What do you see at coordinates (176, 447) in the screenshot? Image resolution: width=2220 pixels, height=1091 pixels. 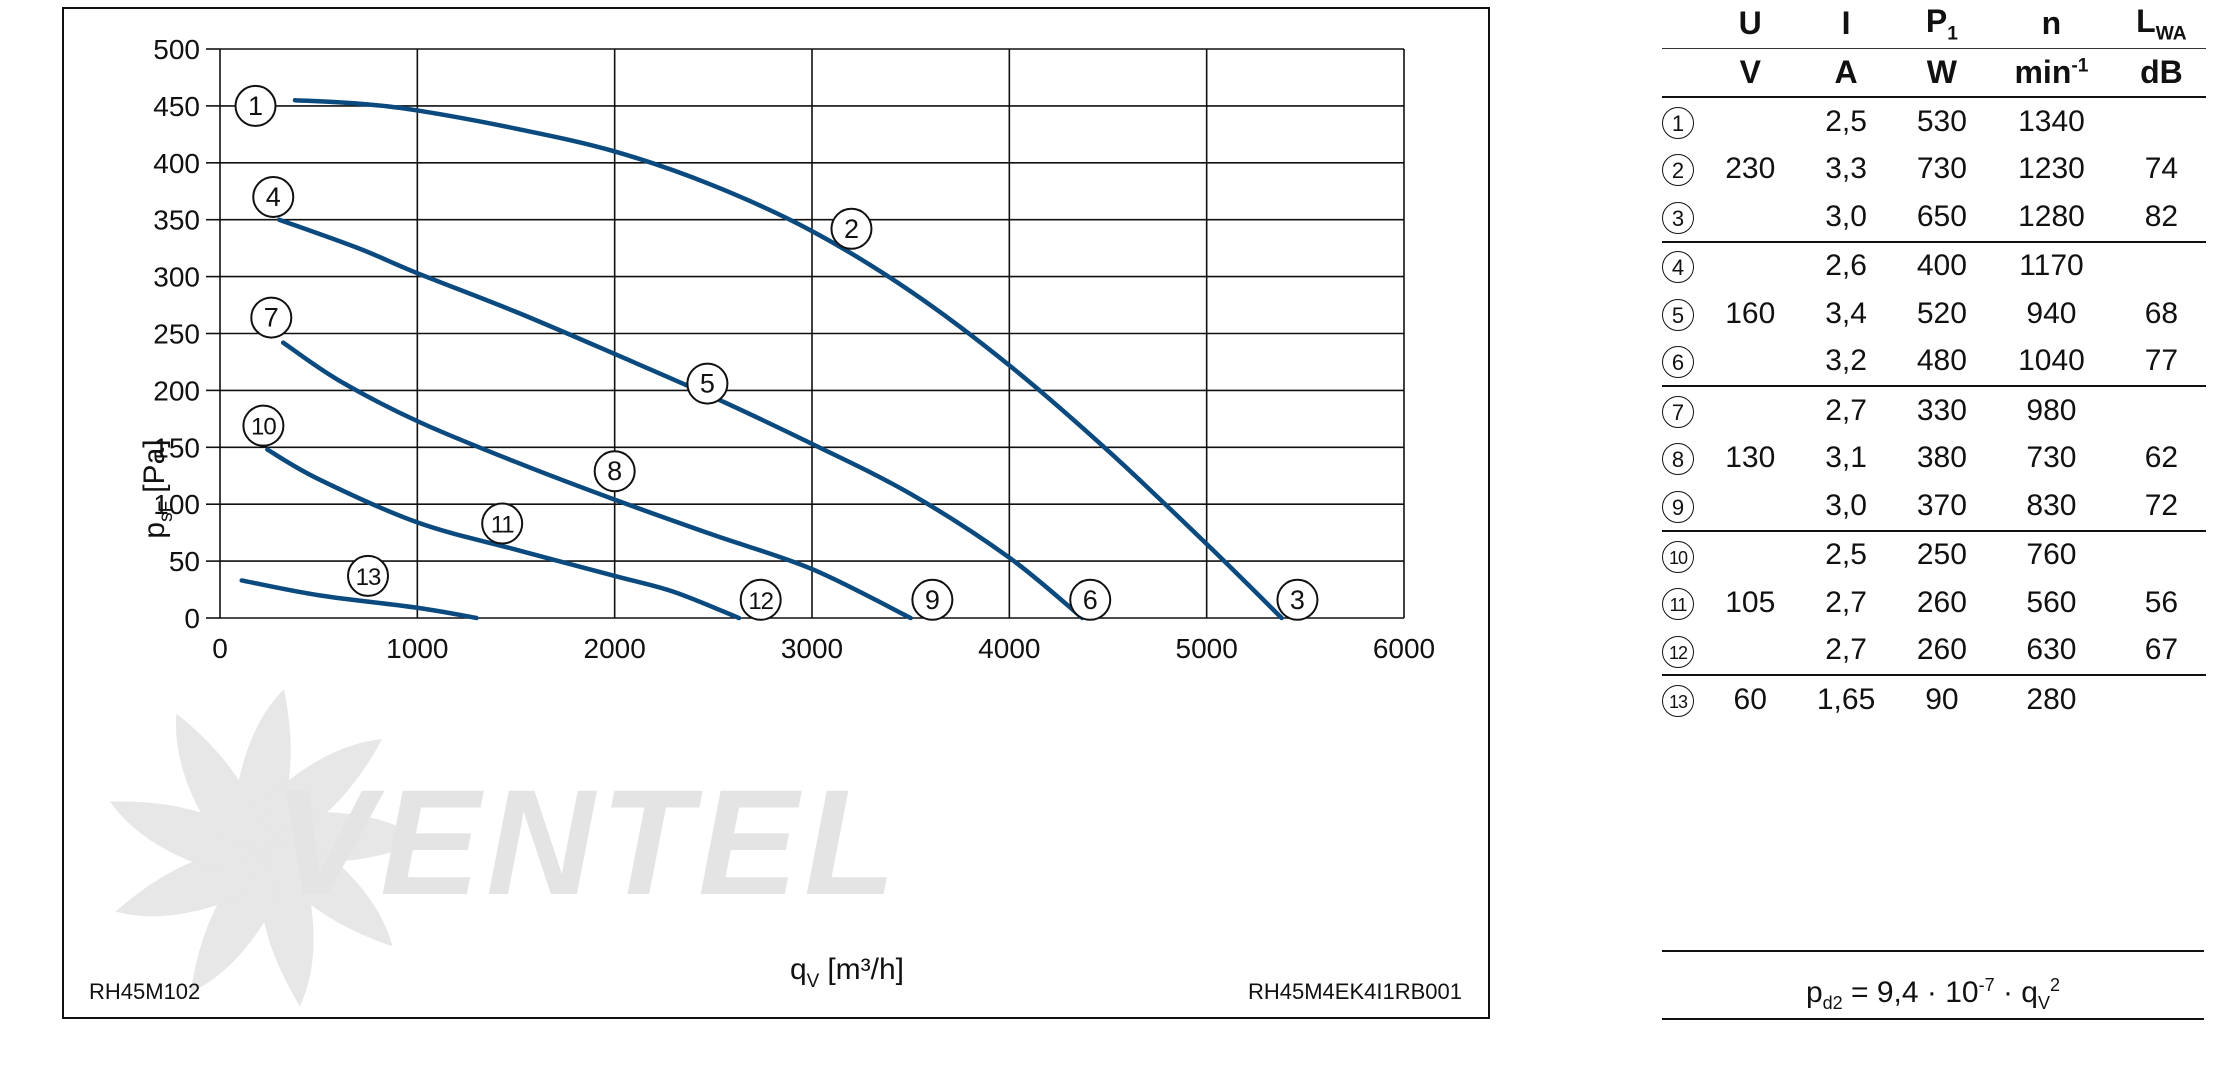 I see `y-tick-label: 150` at bounding box center [176, 447].